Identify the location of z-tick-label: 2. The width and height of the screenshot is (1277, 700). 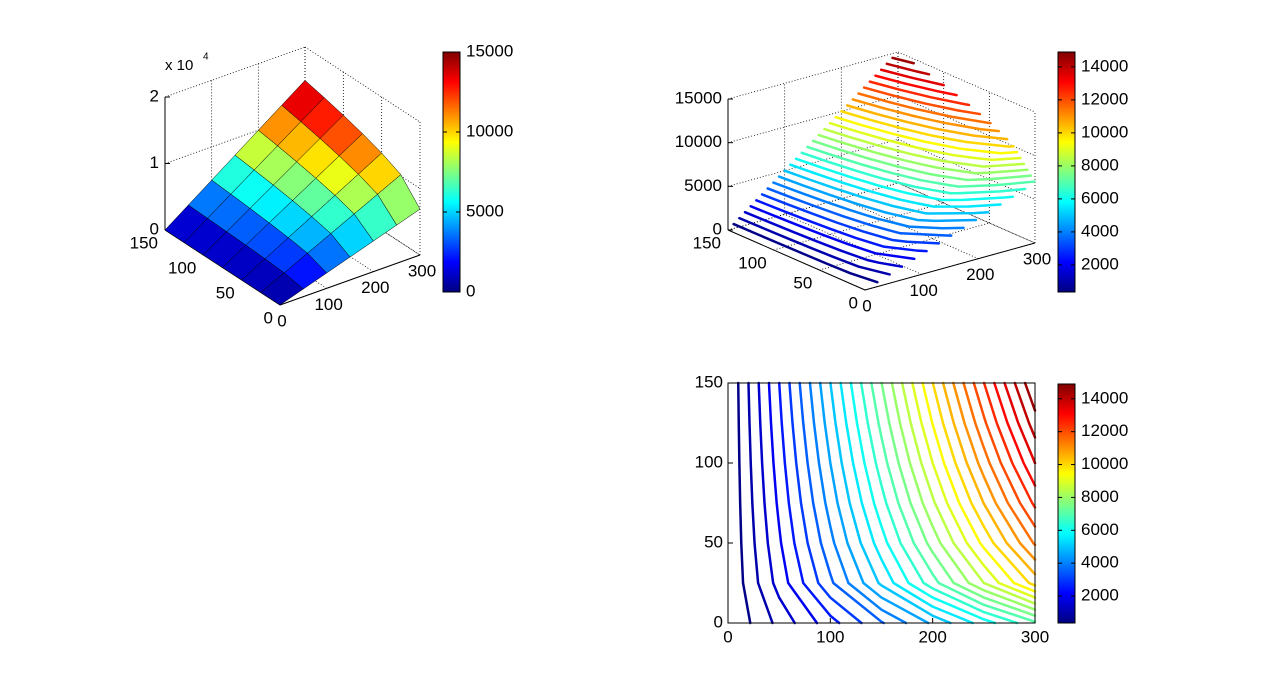
(154, 95).